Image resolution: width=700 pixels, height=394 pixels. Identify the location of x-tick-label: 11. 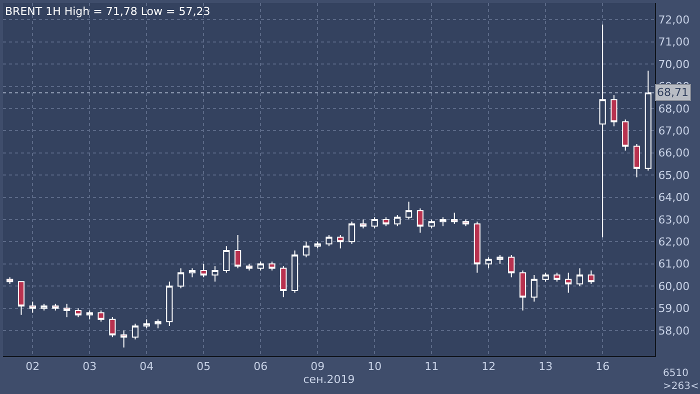
(431, 367).